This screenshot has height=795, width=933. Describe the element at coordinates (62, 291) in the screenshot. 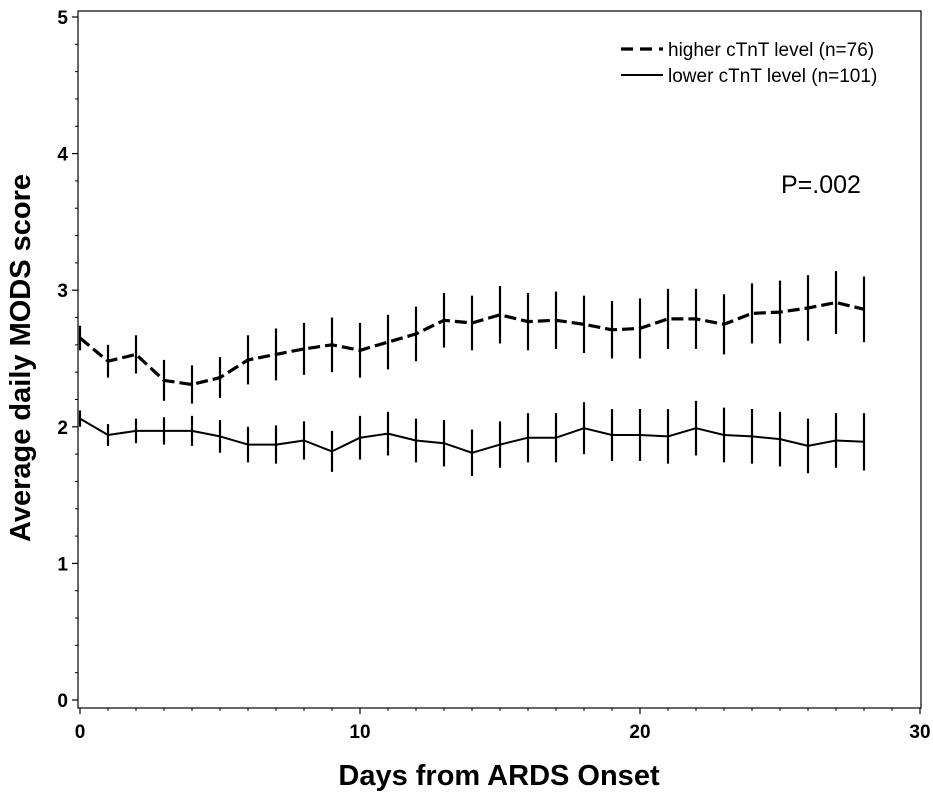

I see `y-tick-label: 3` at that location.